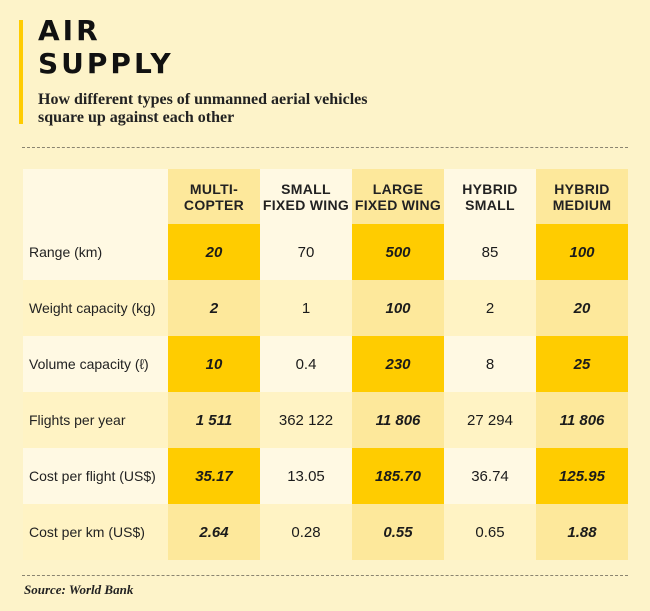 This screenshot has width=650, height=611. What do you see at coordinates (77, 420) in the screenshot?
I see `row-label-text: Flights per year` at bounding box center [77, 420].